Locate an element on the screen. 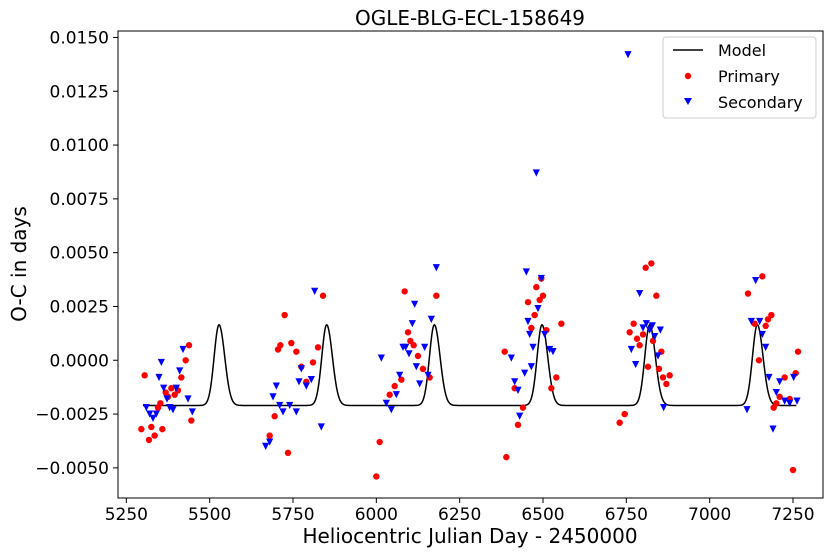 The height and width of the screenshot is (554, 830). y-tick-label: 0.0050 is located at coordinates (79, 254).